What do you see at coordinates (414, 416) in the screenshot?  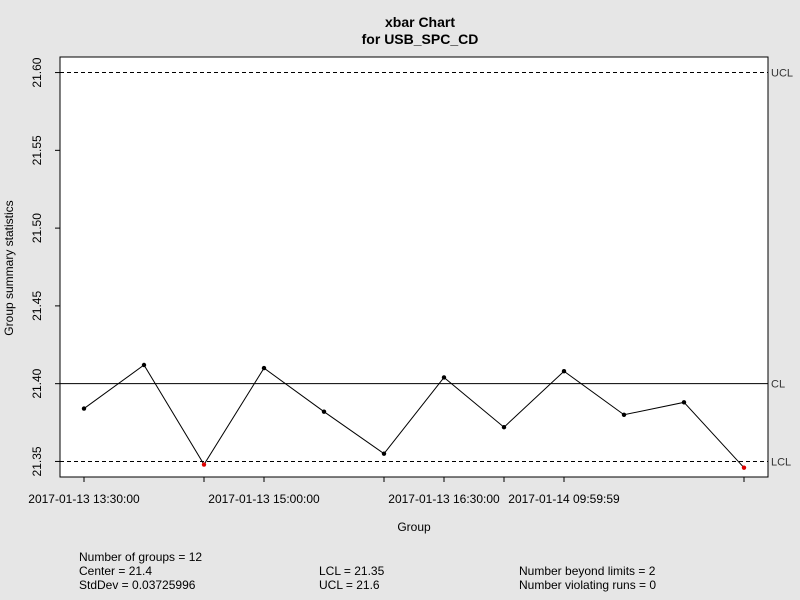 I see `series-line` at bounding box center [414, 416].